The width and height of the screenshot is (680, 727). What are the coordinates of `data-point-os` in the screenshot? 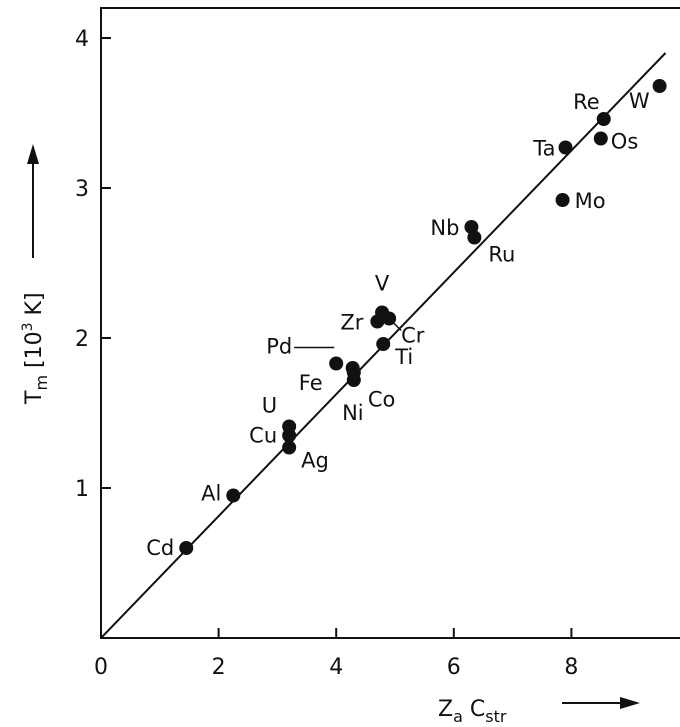 It's located at (600, 138).